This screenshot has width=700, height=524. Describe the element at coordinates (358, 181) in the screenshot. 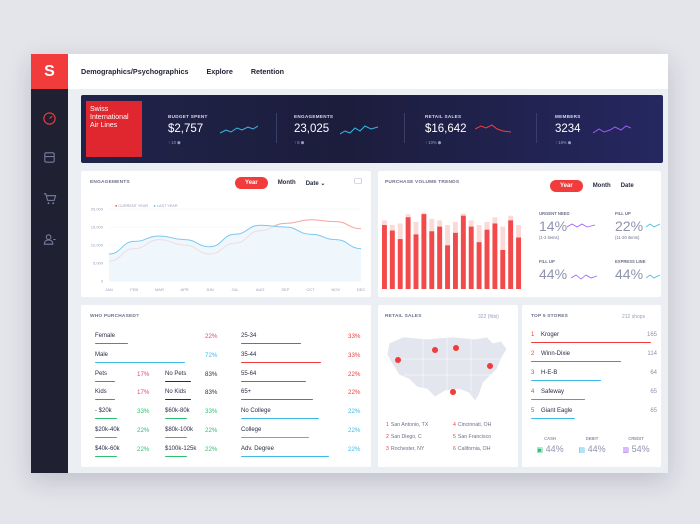

I see `calendar-icon` at that location.